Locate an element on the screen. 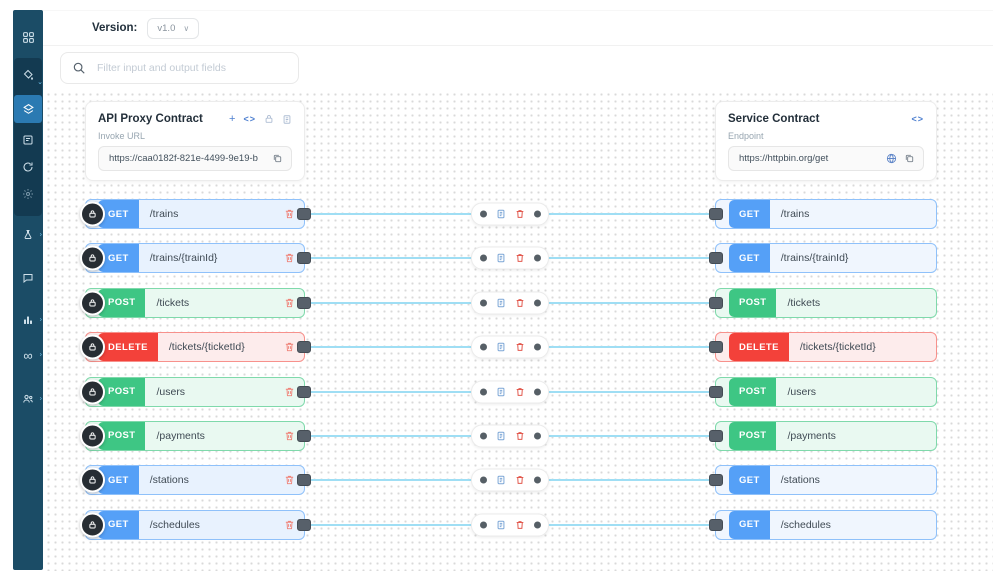  document-icon is located at coordinates (287, 119).